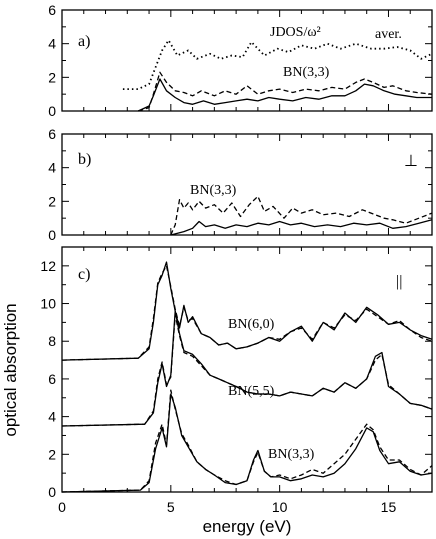 This screenshot has height=539, width=436. What do you see at coordinates (284, 95) in the screenshot?
I see `panel-a-series-solid-line` at bounding box center [284, 95].